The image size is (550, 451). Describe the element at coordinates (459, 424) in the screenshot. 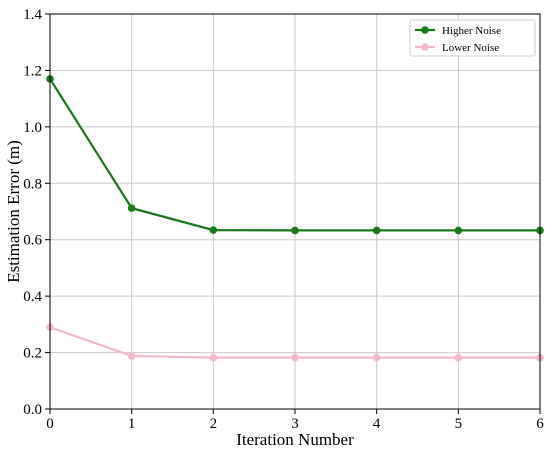

I see `x-tick-label: 5` at that location.